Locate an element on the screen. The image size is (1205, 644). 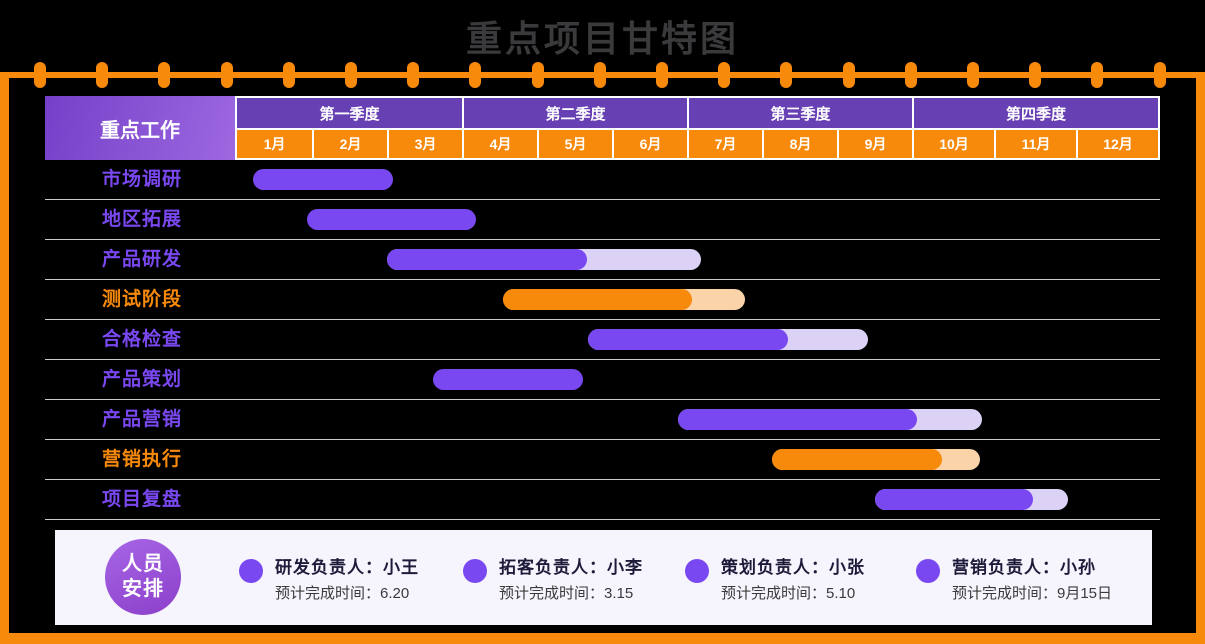
task-label: 合格检查 is located at coordinates (142, 339).